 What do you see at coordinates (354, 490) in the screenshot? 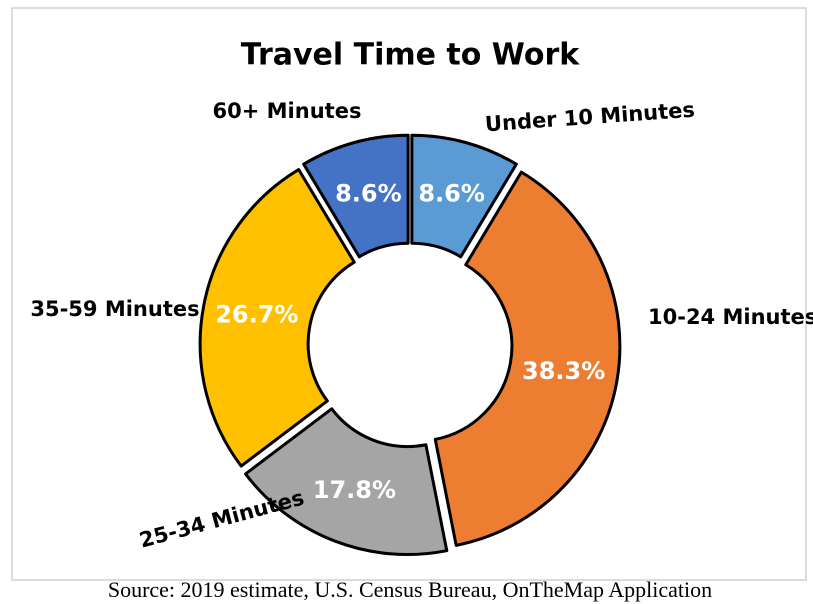
I see `value-label: 17.8%` at bounding box center [354, 490].